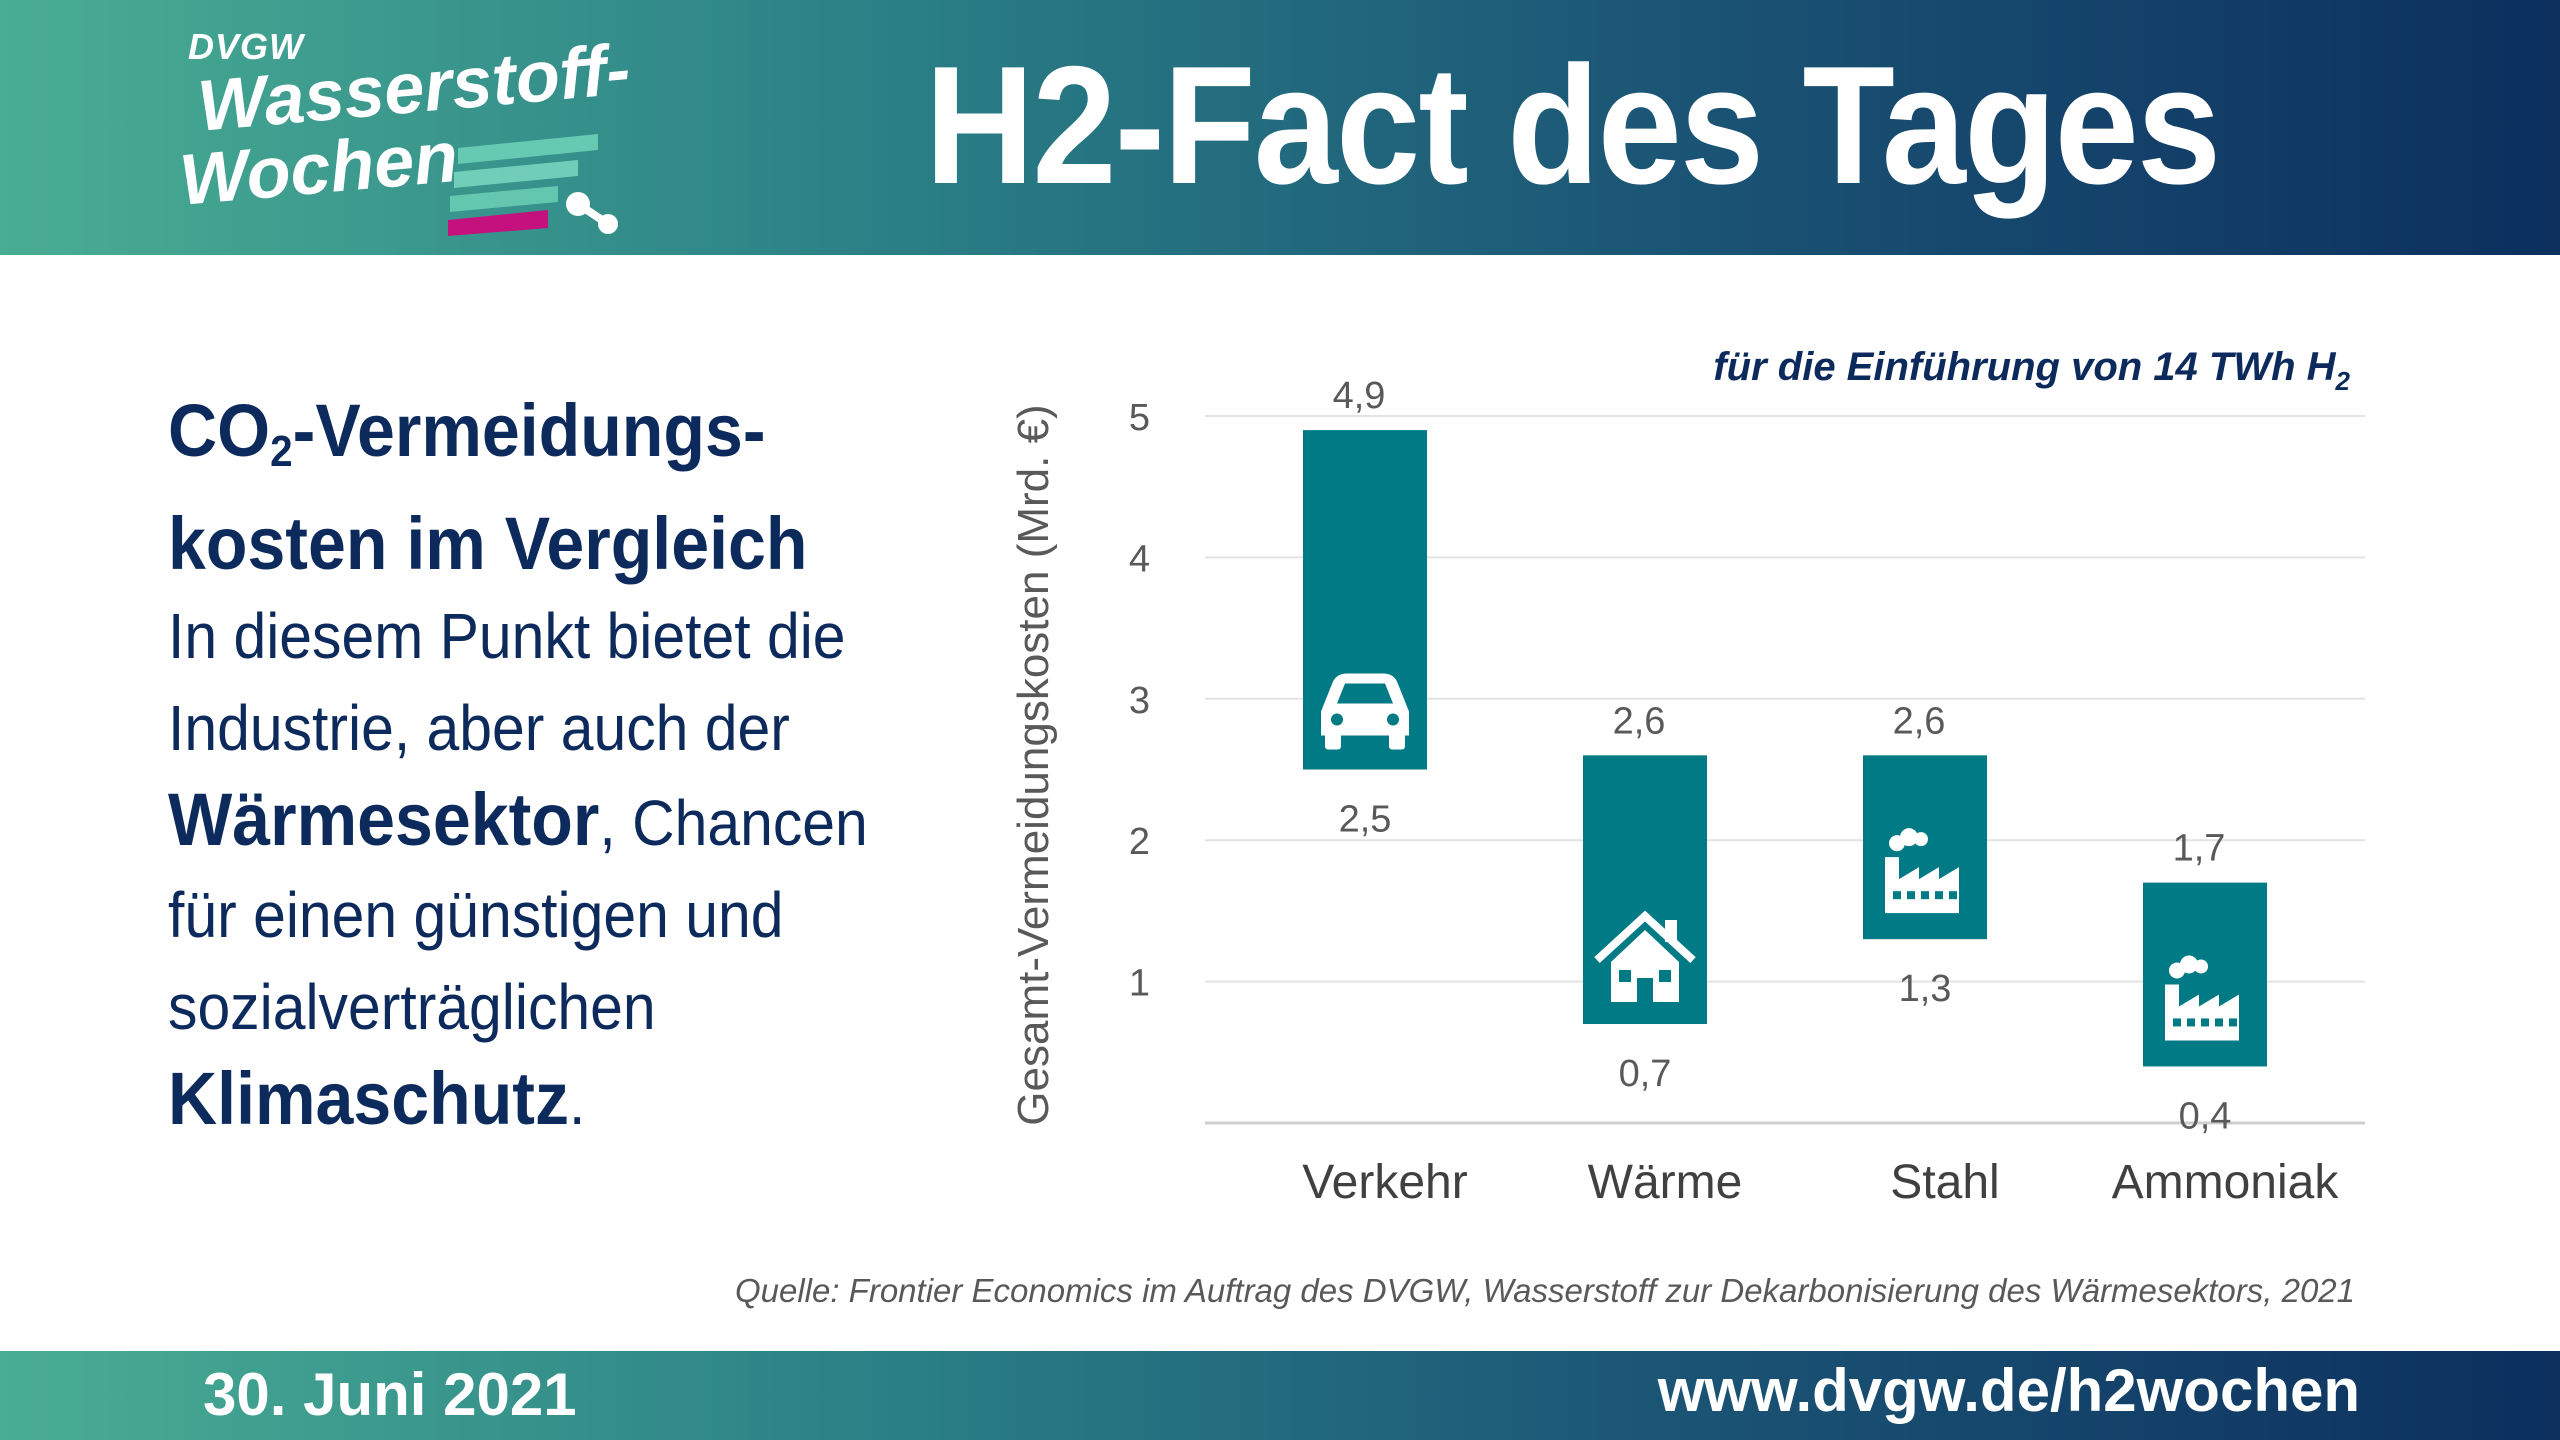  I want to click on data-label-low: 0,4, so click(2205, 1116).